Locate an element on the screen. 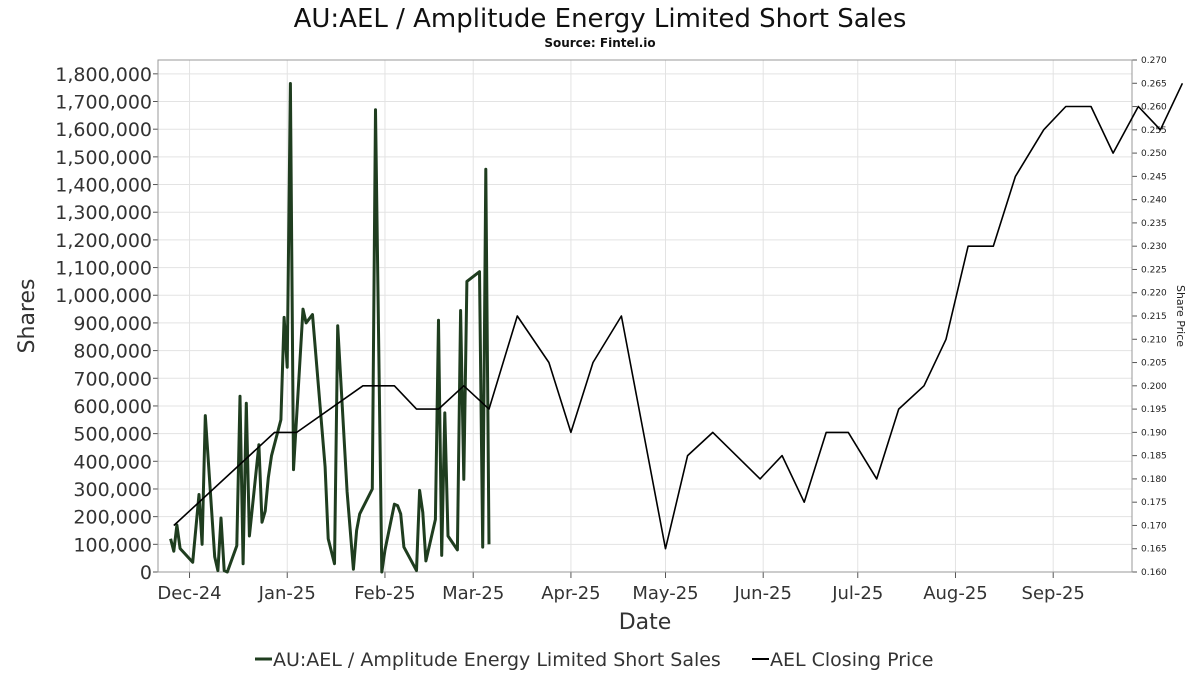 The height and width of the screenshot is (675, 1200). x-tick-label: Feb-25 is located at coordinates (384, 593).